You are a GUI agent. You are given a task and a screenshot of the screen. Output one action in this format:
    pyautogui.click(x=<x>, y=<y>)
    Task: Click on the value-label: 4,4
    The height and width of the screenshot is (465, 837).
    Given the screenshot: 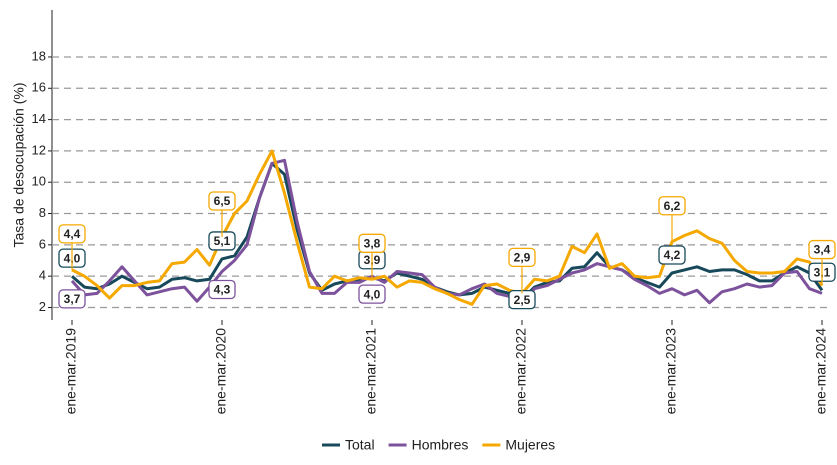 What is the action you would take?
    pyautogui.click(x=72, y=234)
    